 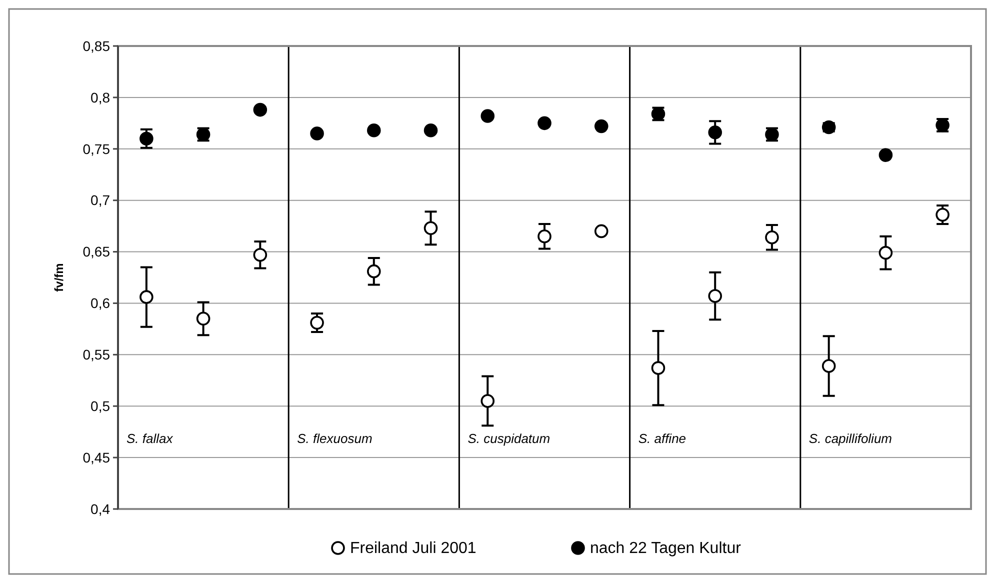 What do you see at coordinates (334, 438) in the screenshot?
I see `annotation: S. flexuosum` at bounding box center [334, 438].